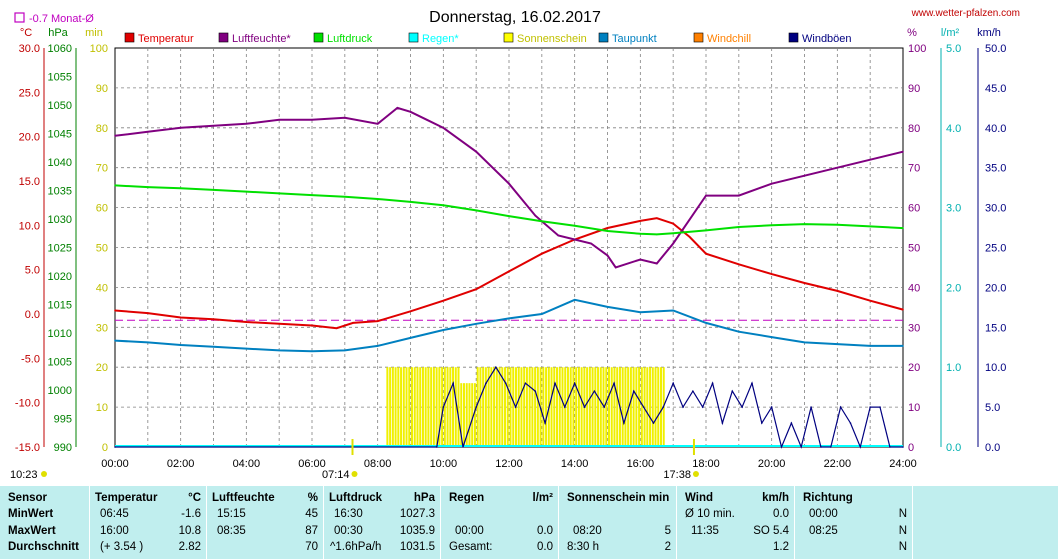 Image resolution: width=1058 pixels, height=559 pixels. What do you see at coordinates (29, 49) in the screenshot?
I see `y-tick-label-temp: 30.0` at bounding box center [29, 49].